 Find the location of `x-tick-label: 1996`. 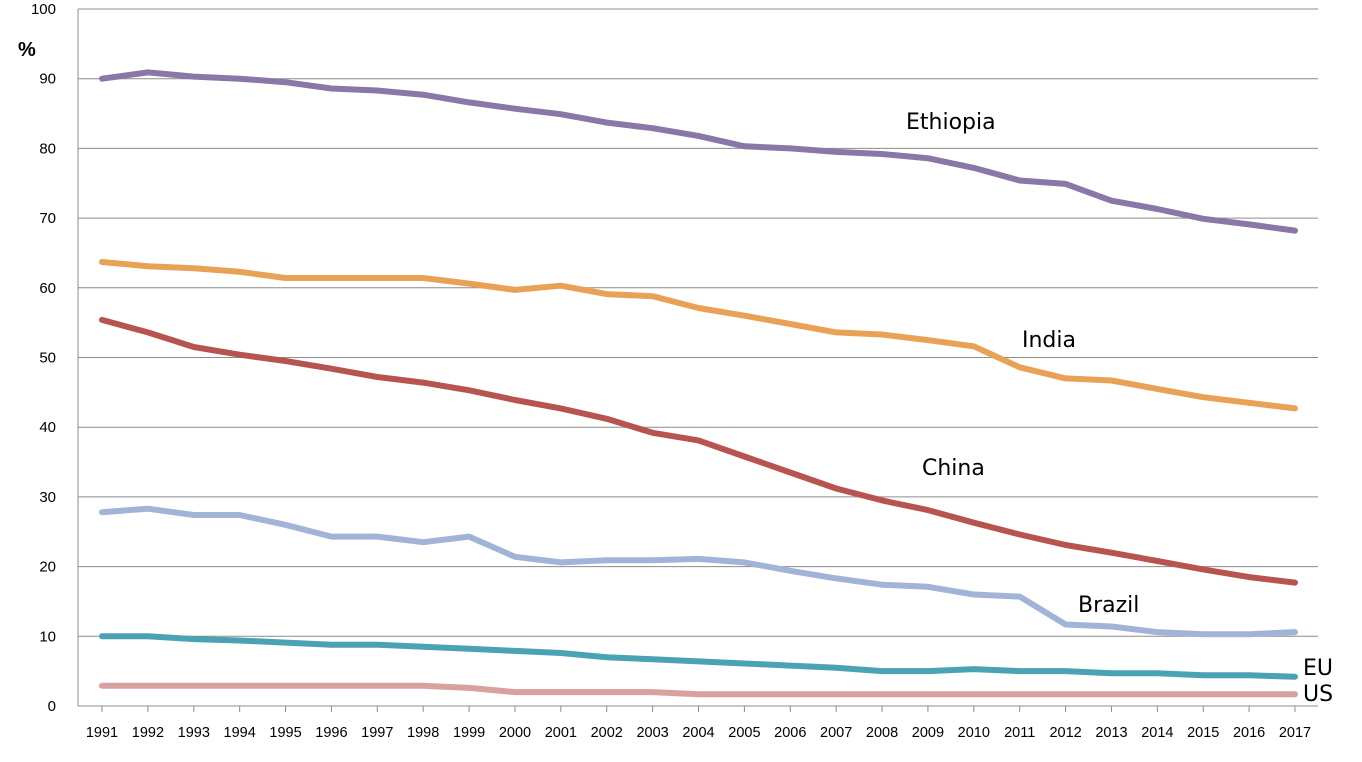

x-tick-label: 1996 is located at coordinates (331, 733).